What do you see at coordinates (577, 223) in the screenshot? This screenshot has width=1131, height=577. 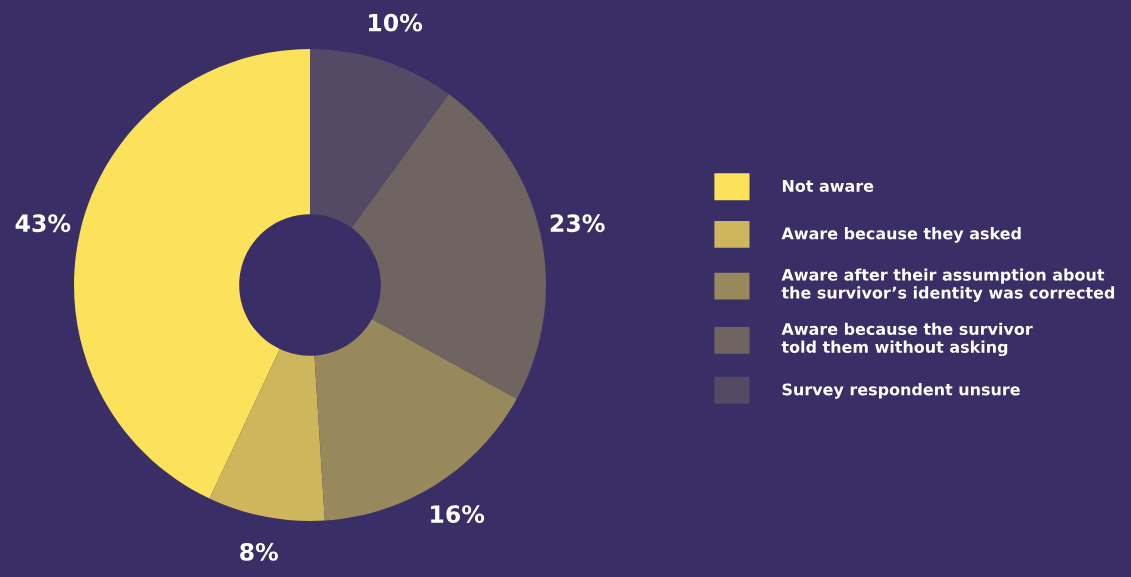 I see `data-label: 23%` at bounding box center [577, 223].